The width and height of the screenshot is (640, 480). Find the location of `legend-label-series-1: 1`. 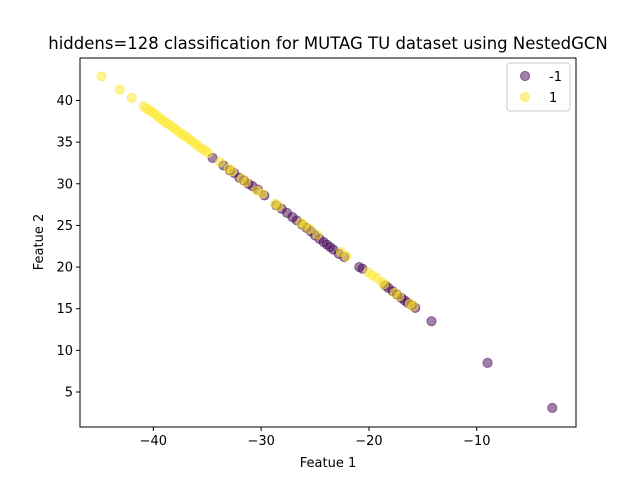

legend-label-series-1: 1 is located at coordinates (553, 98).